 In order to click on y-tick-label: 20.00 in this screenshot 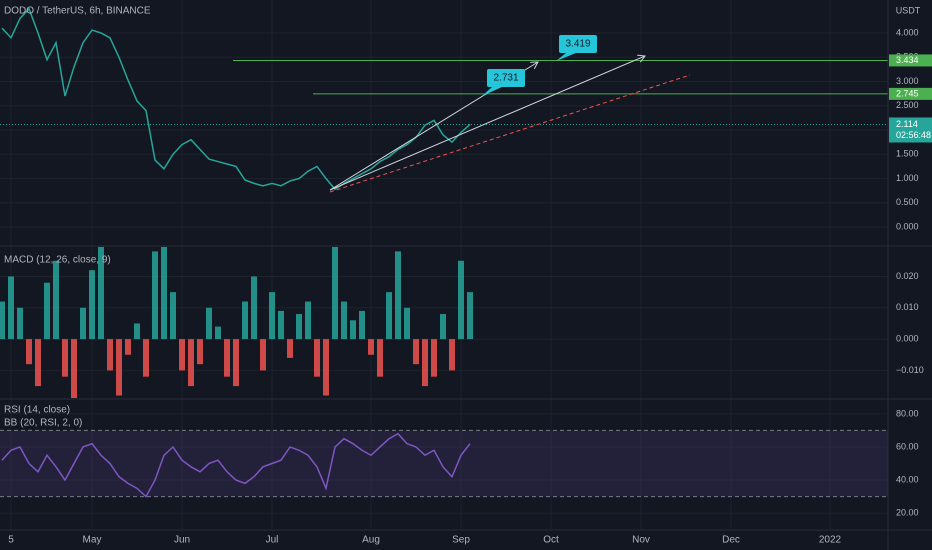, I will do `click(907, 513)`.